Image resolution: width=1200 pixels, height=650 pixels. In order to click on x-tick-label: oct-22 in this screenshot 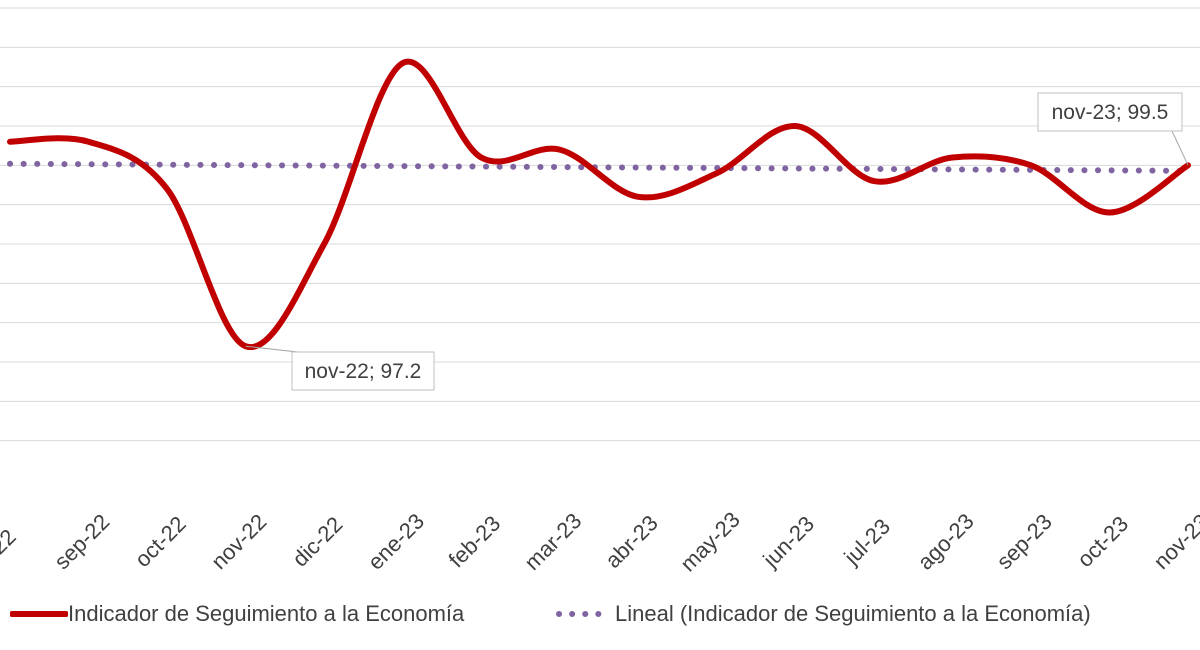, I will do `click(160, 541)`.